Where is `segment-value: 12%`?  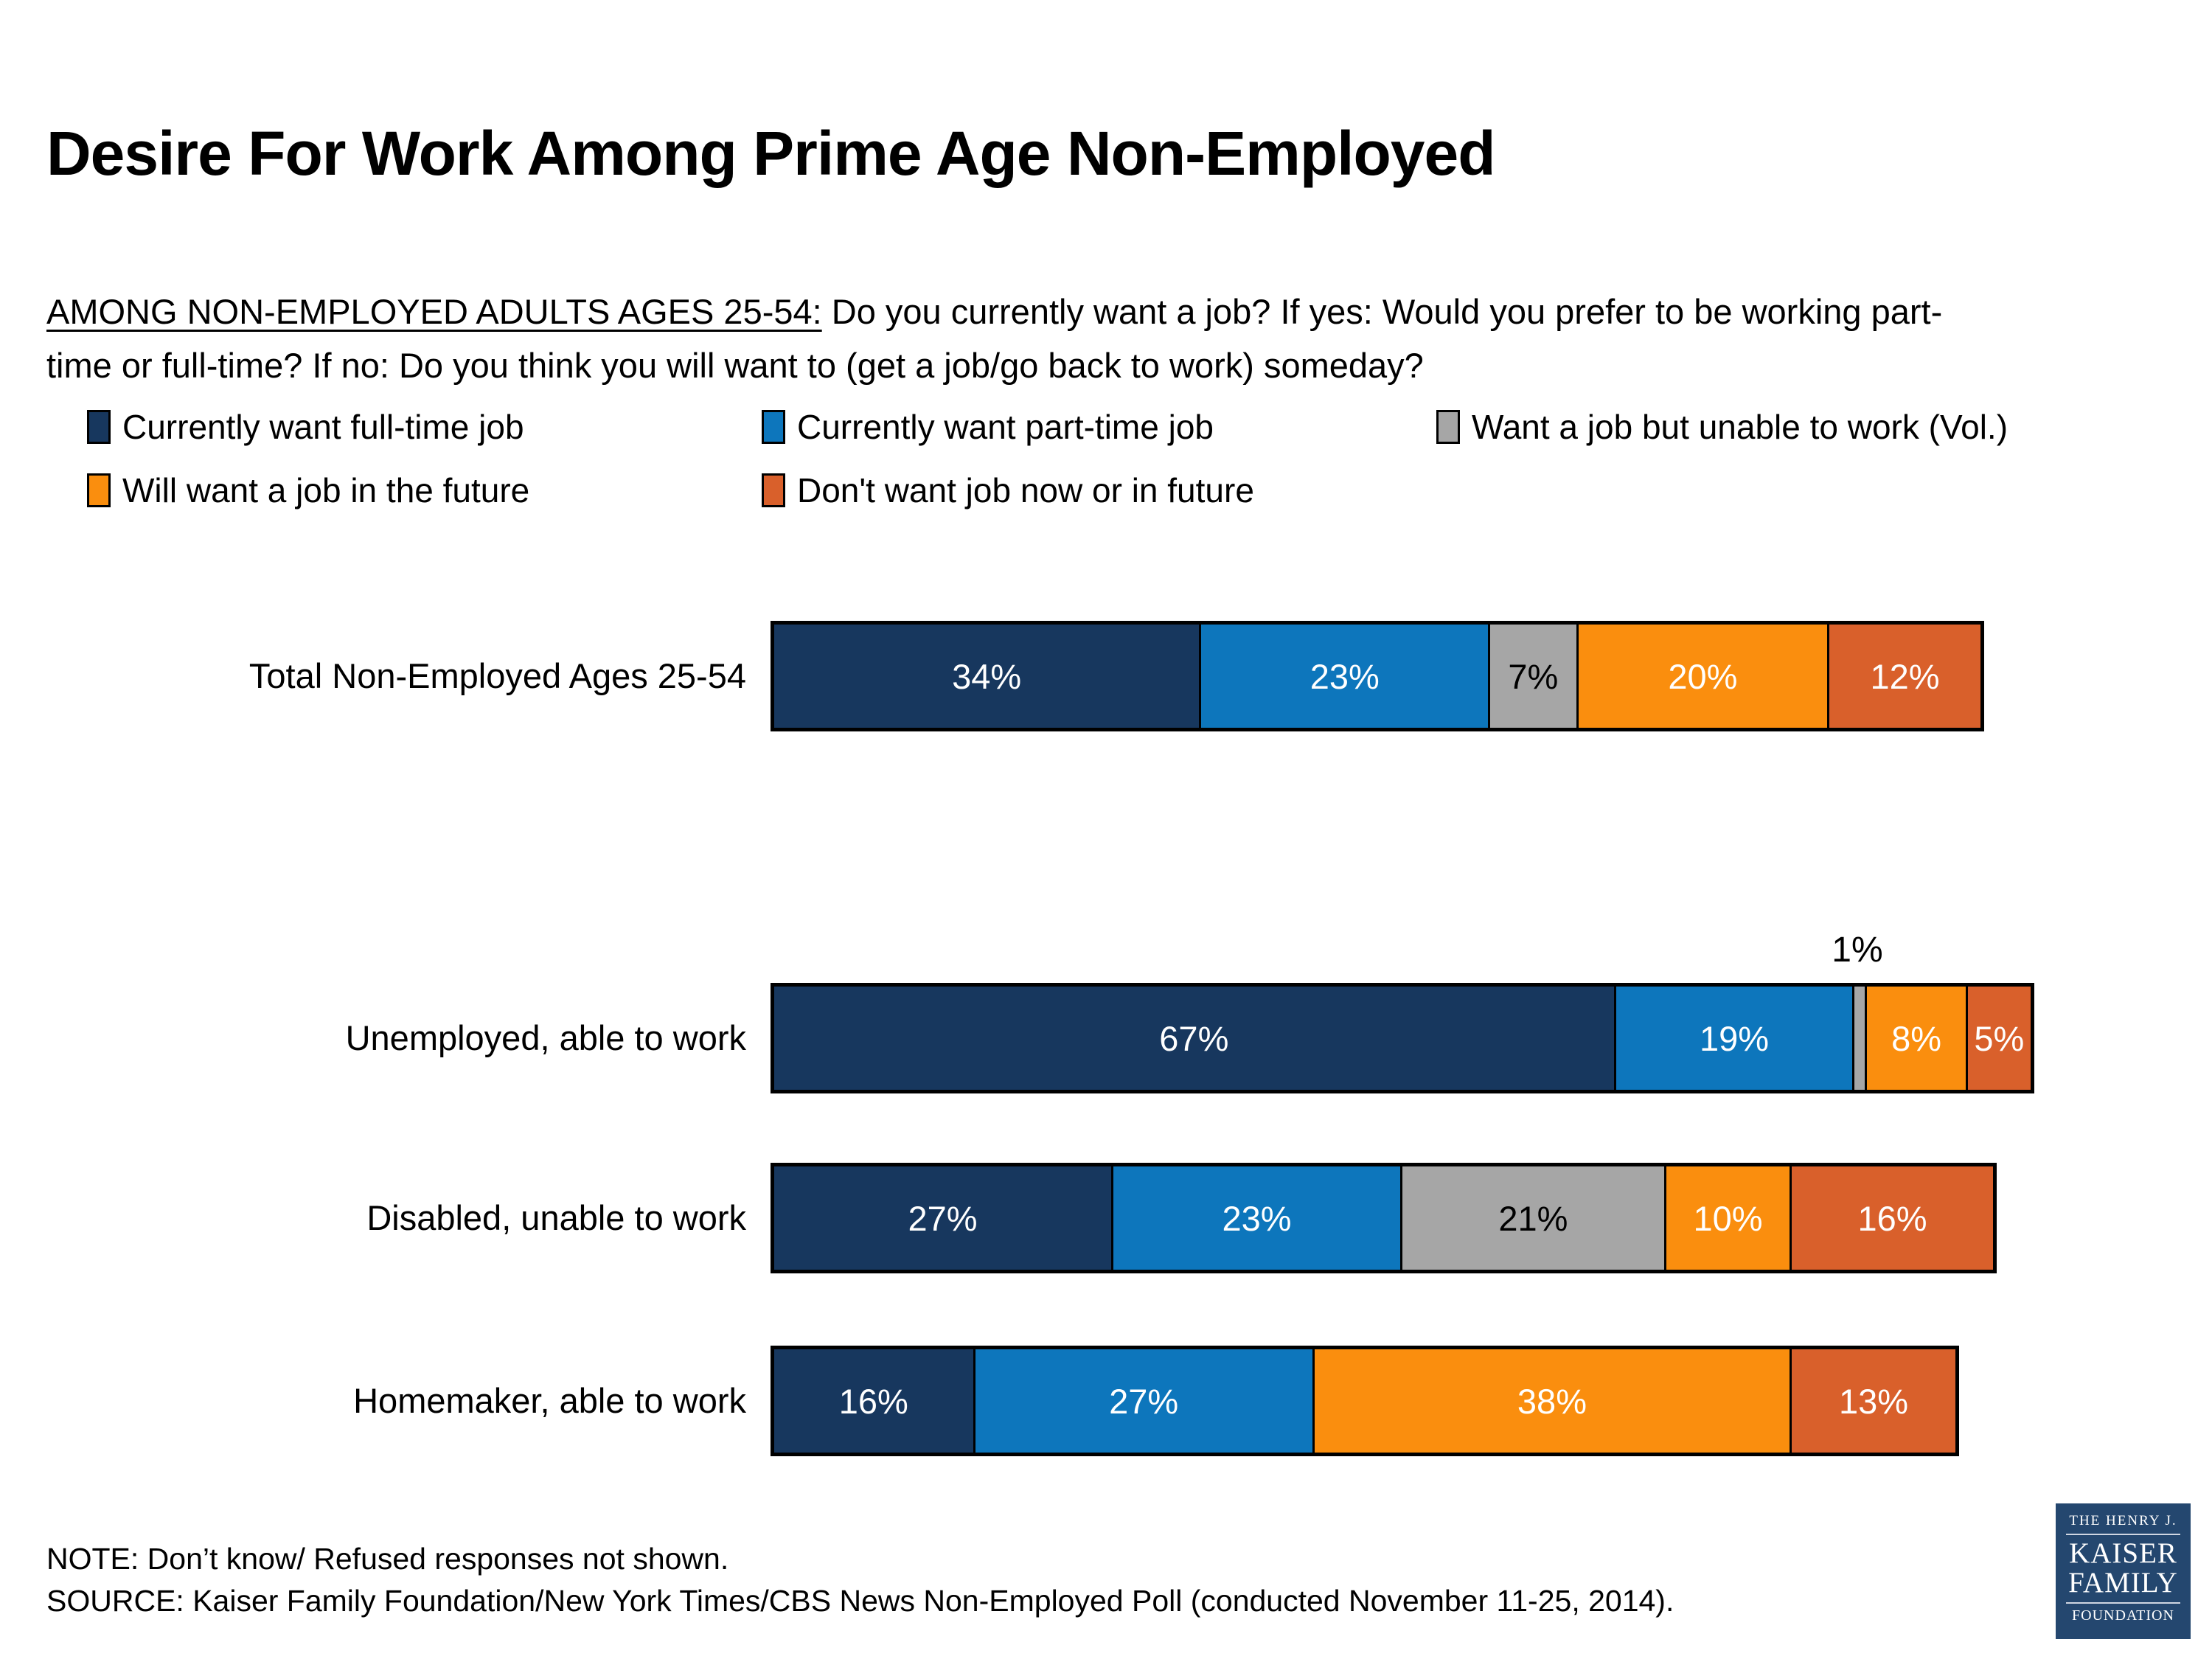 segment-value: 12% is located at coordinates (1905, 676).